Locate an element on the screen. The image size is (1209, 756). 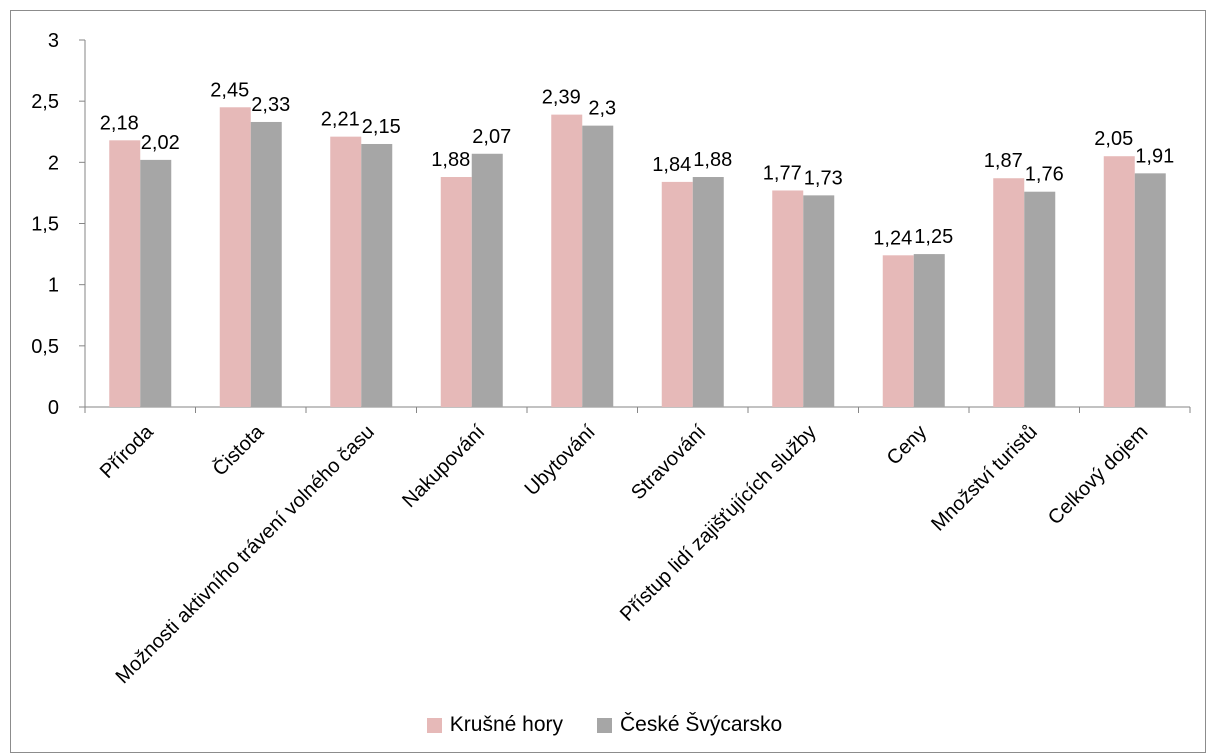
y-tick-label: 3 is located at coordinates (53, 41).